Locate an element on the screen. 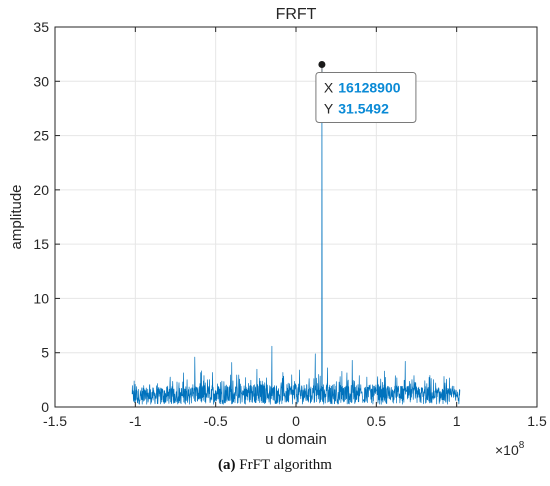 Image resolution: width=550 pixels, height=486 pixels. y-tick-label: 25 is located at coordinates (41, 136).